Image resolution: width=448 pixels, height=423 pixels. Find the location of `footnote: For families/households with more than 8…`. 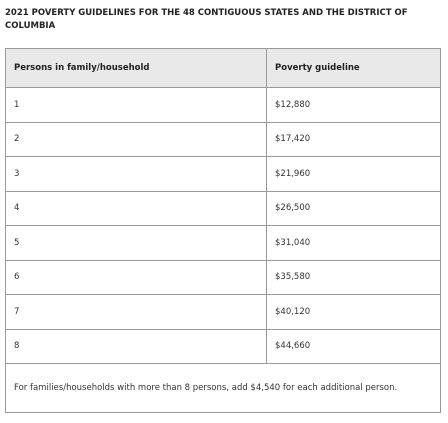

footnote: For families/households with more than 8… is located at coordinates (223, 388).